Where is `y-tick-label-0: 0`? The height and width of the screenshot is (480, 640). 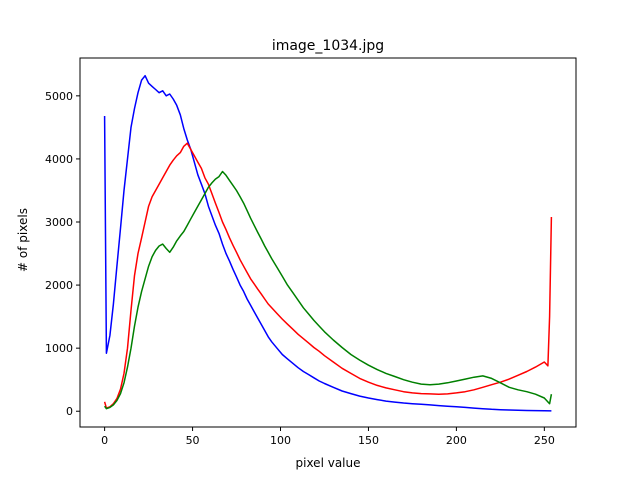
y-tick-label-0: 0 is located at coordinates (69, 411).